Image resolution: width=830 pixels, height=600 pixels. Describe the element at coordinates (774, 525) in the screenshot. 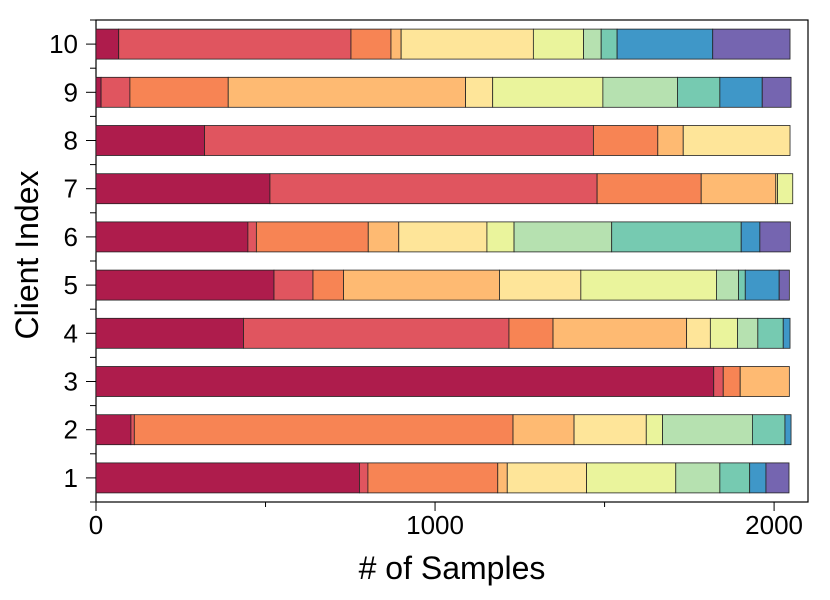

I see `x-tick-label: 2000` at that location.